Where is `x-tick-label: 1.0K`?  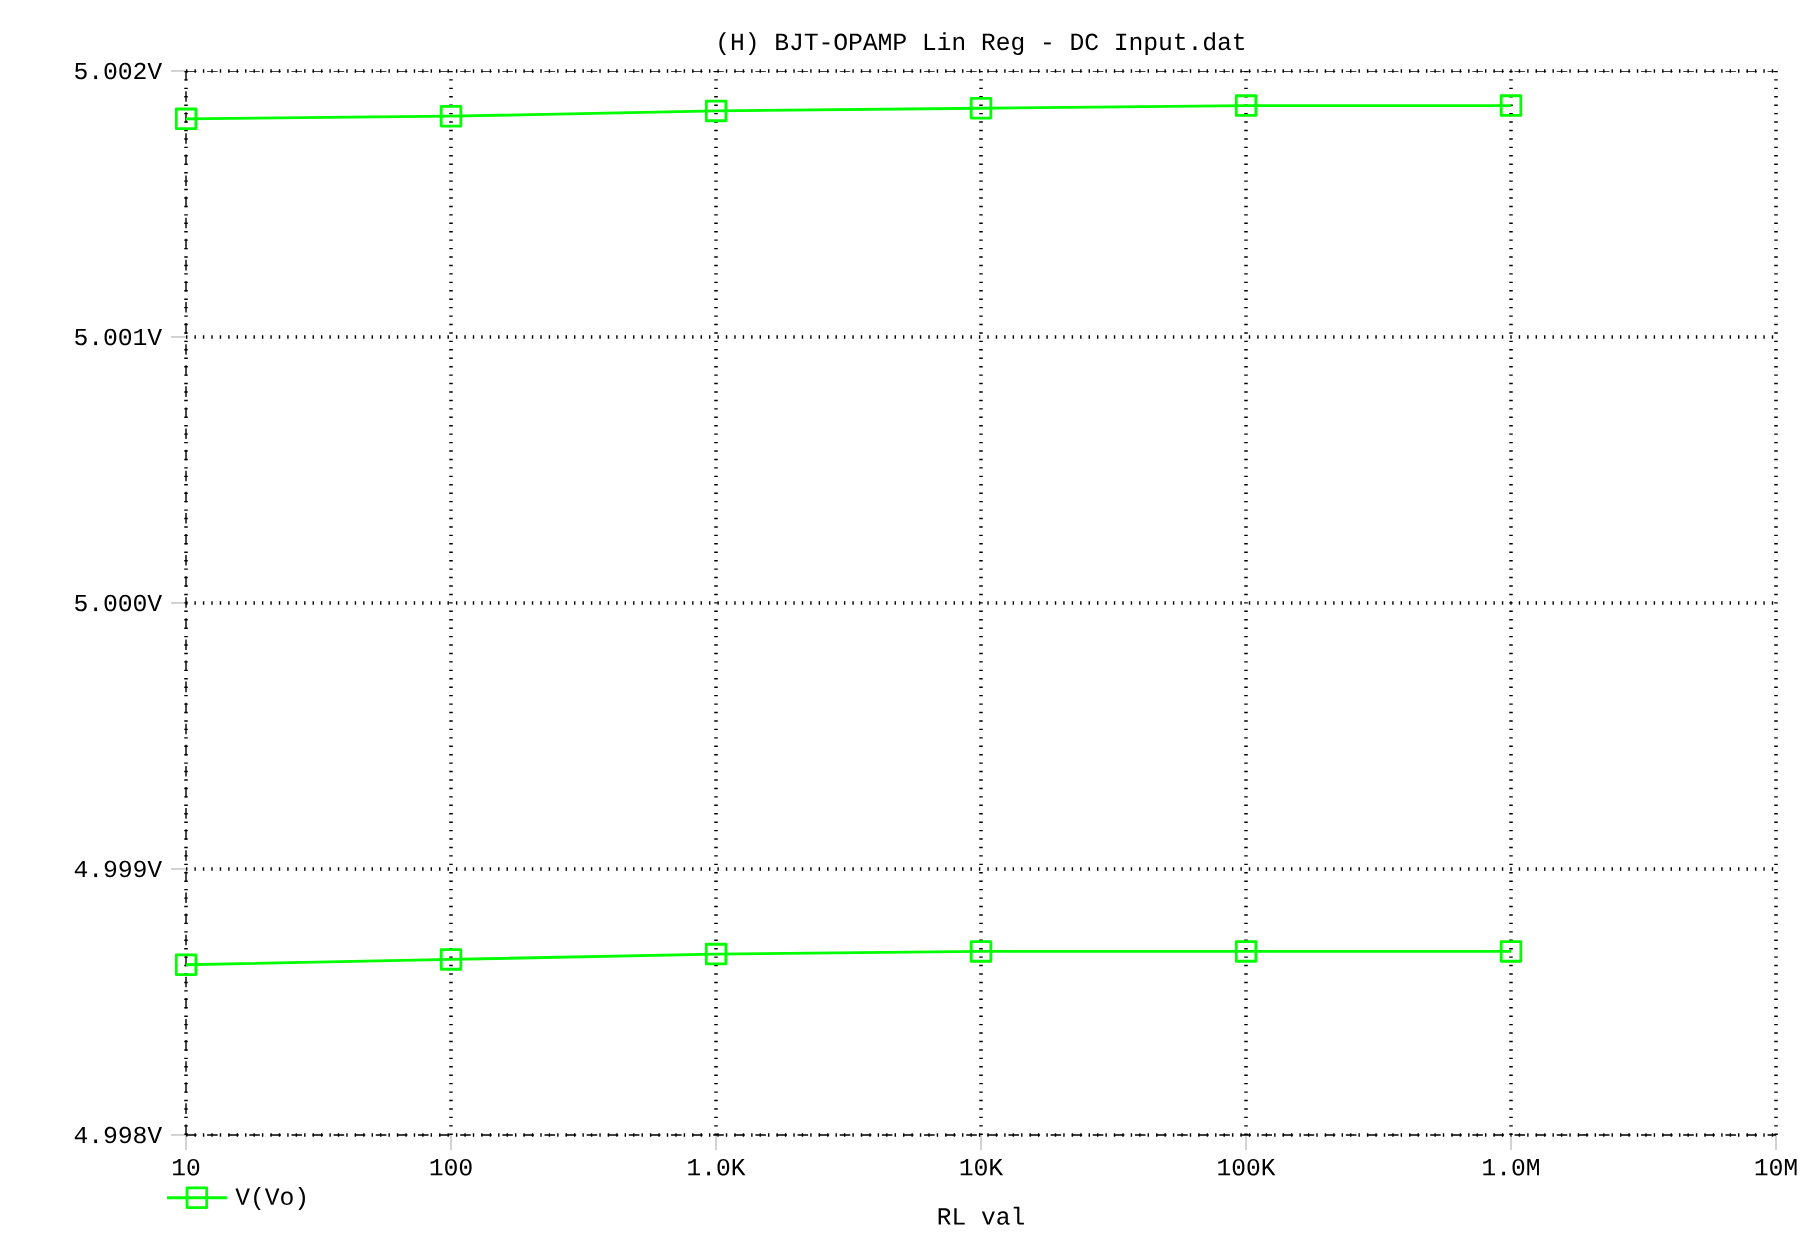
x-tick-label: 1.0K is located at coordinates (717, 1167).